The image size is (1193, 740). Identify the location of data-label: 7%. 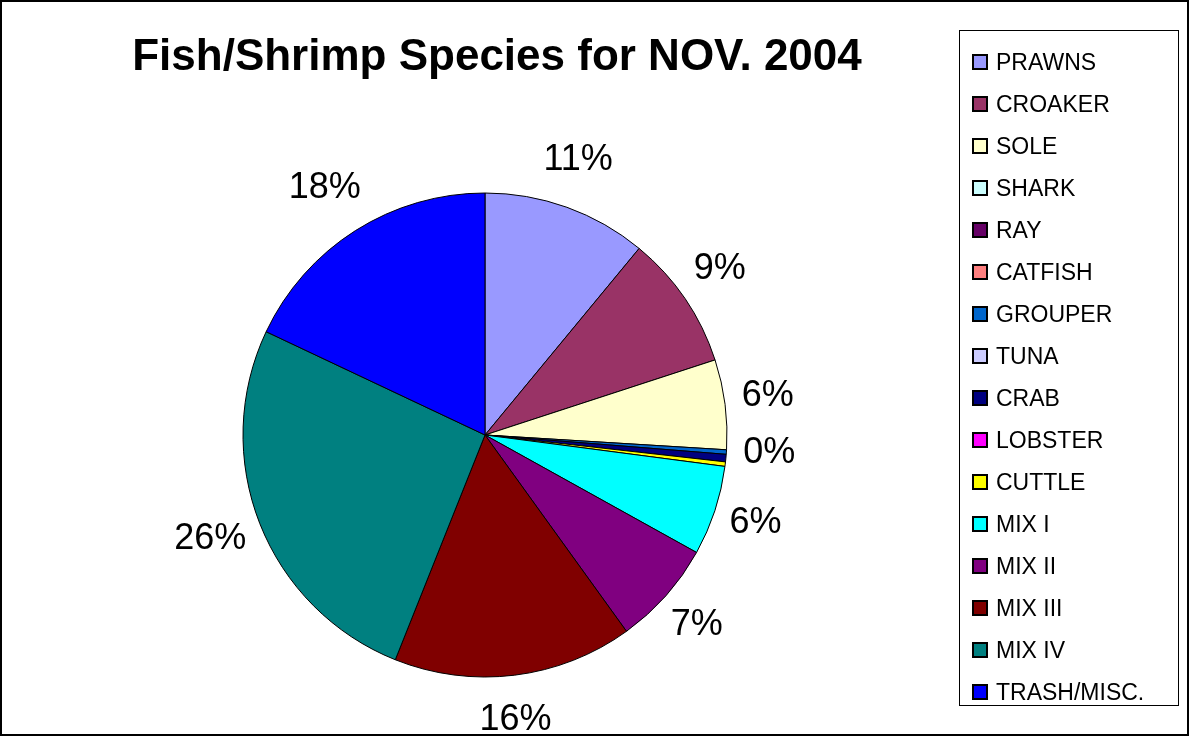
(696, 623).